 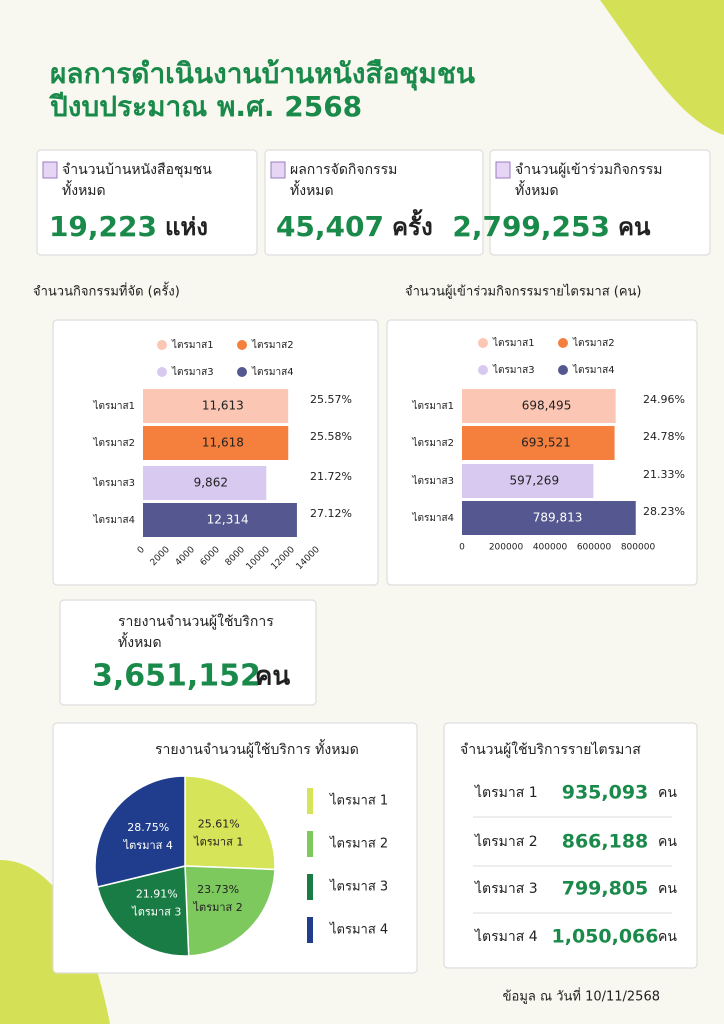 I want to click on value-label: 11,618, so click(x=223, y=443).